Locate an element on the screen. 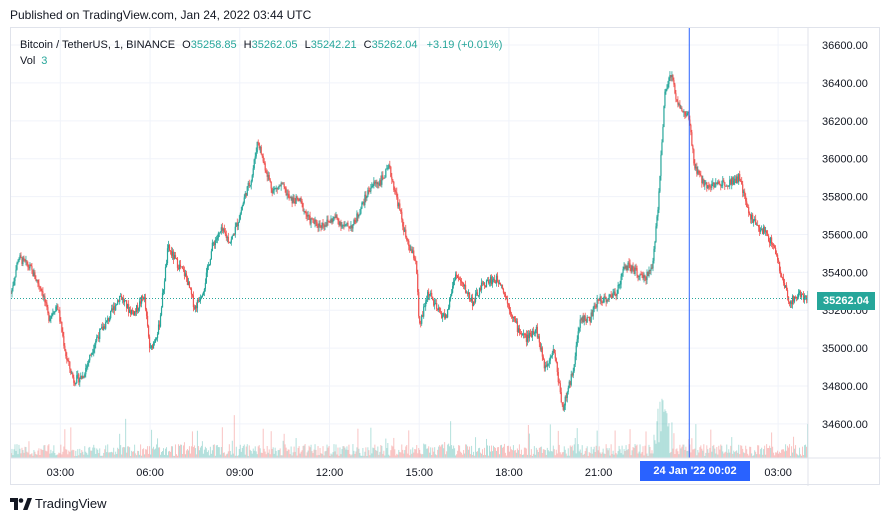  y-tick-label: 35400.00 is located at coordinates (845, 273).